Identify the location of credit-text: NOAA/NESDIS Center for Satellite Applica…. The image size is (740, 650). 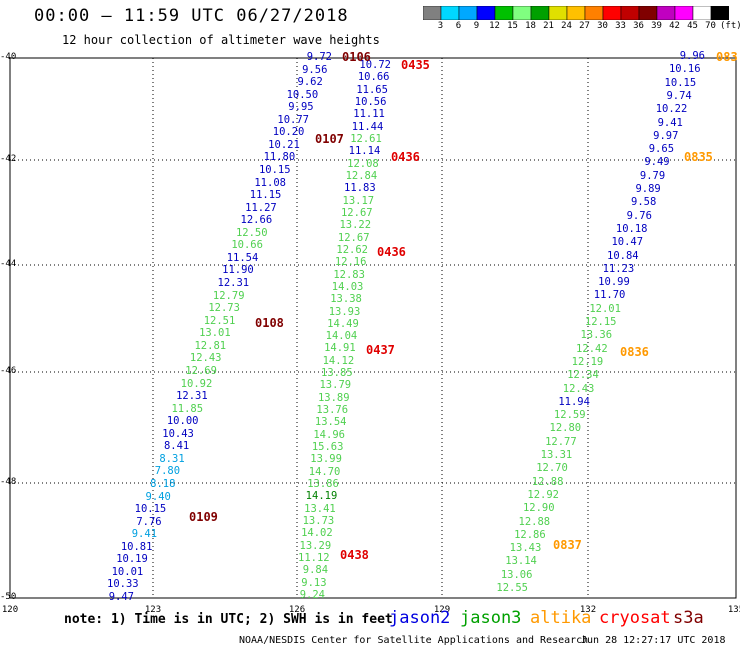
(414, 640).